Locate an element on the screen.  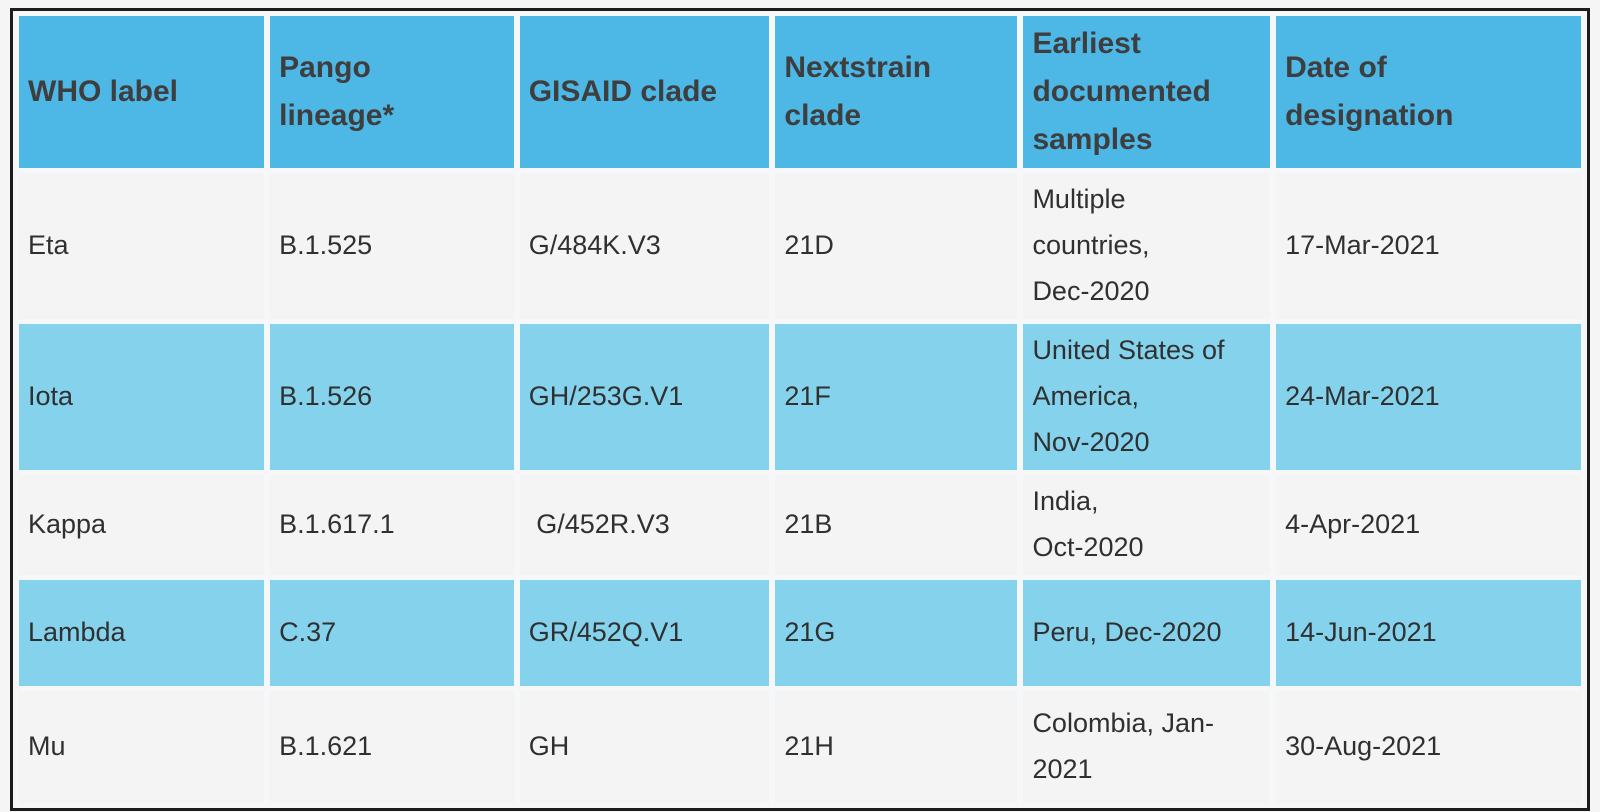
column-header-gisaid-clade: GISAID clade is located at coordinates (644, 92).